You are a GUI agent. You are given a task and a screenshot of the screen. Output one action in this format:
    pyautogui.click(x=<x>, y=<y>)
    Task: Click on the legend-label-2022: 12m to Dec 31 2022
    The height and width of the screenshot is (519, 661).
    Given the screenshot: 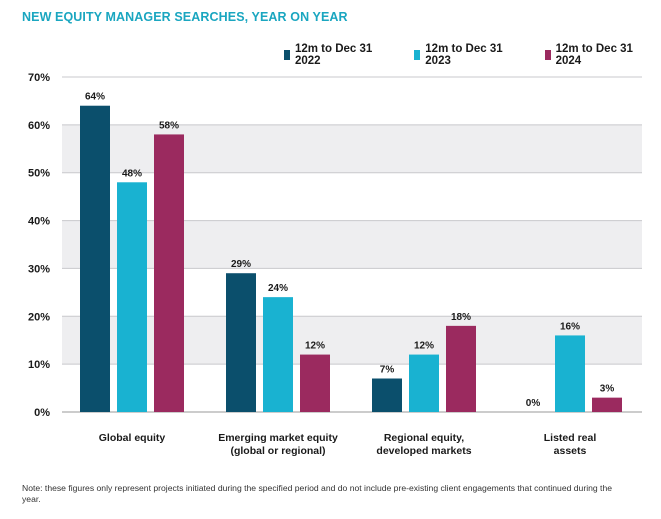 What is the action you would take?
    pyautogui.click(x=333, y=55)
    